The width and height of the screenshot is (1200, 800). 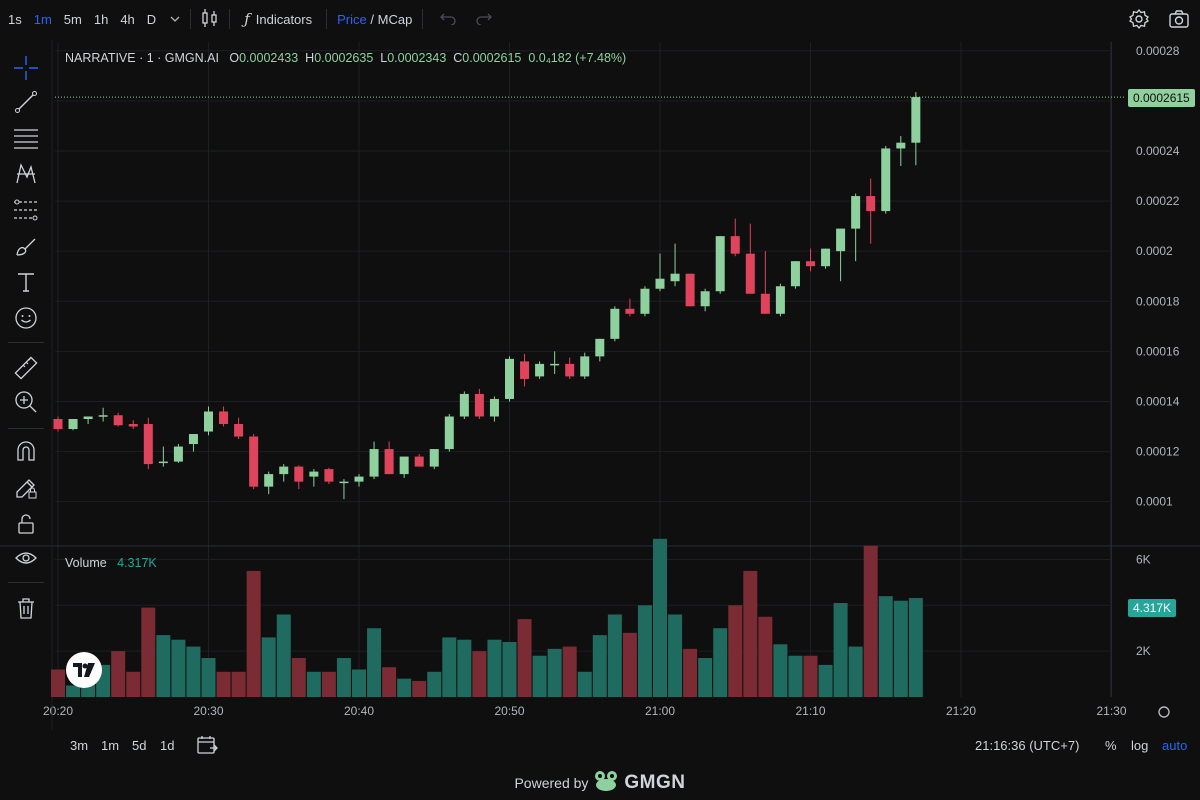 I want to click on time-tick-label: 20:30, so click(x=208, y=711).